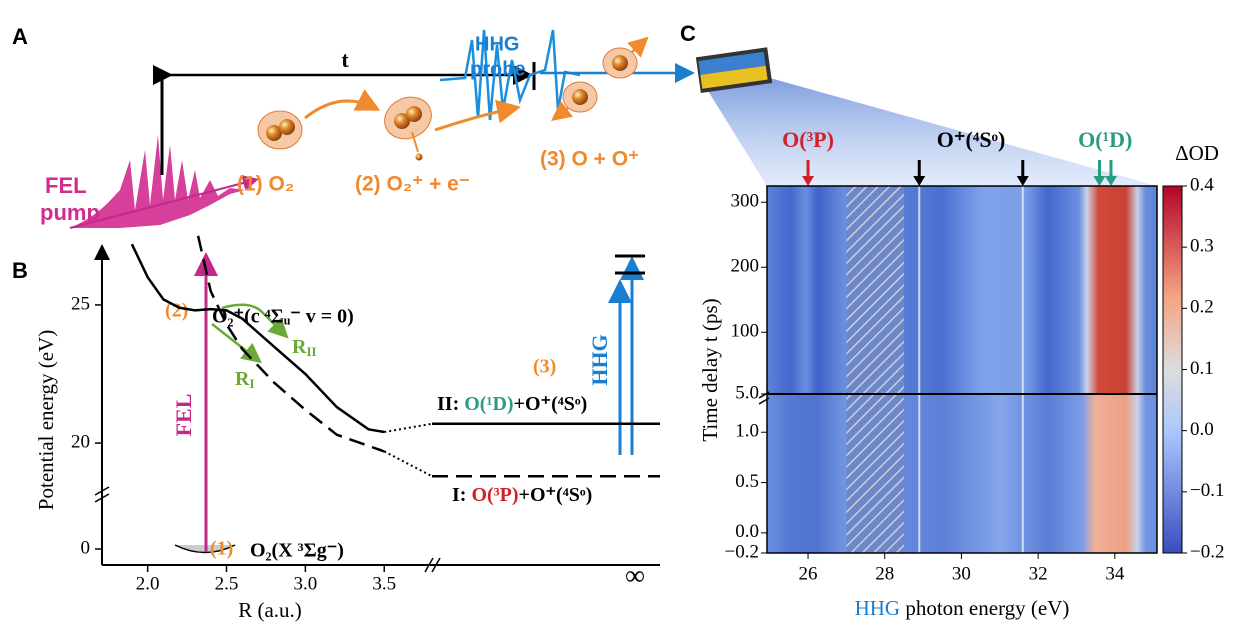 This screenshot has width=1243, height=633. I want to click on path-r-ii, so click(255, 321).